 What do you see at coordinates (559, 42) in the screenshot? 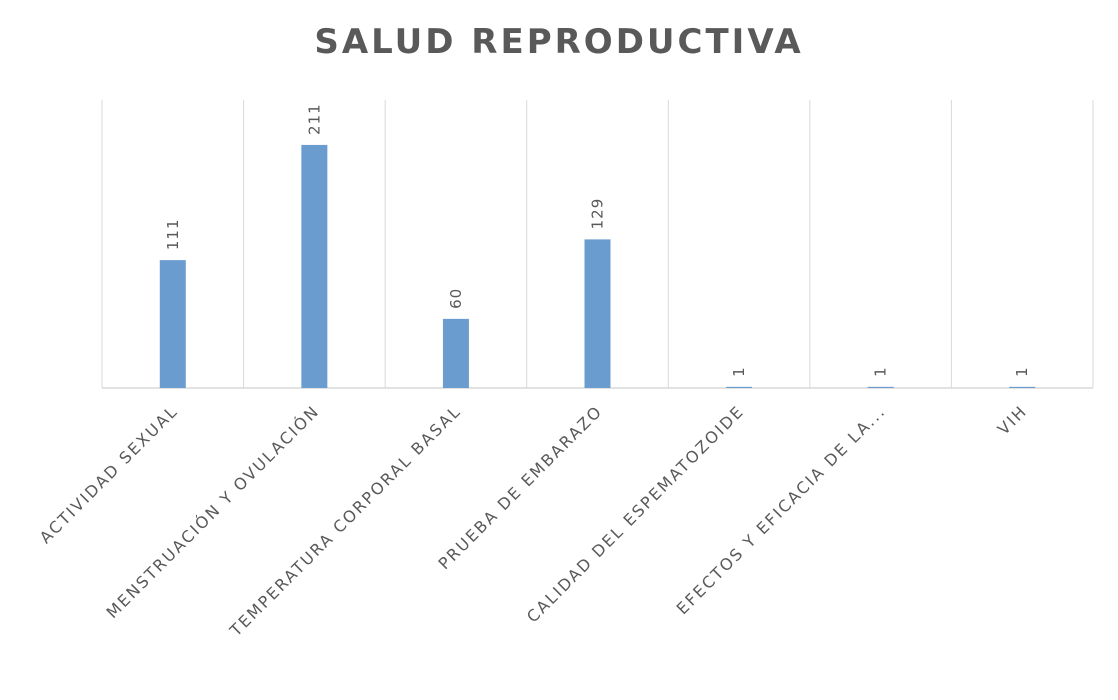
I see `chart-title: SALUD REPRODUCTIVA` at bounding box center [559, 42].